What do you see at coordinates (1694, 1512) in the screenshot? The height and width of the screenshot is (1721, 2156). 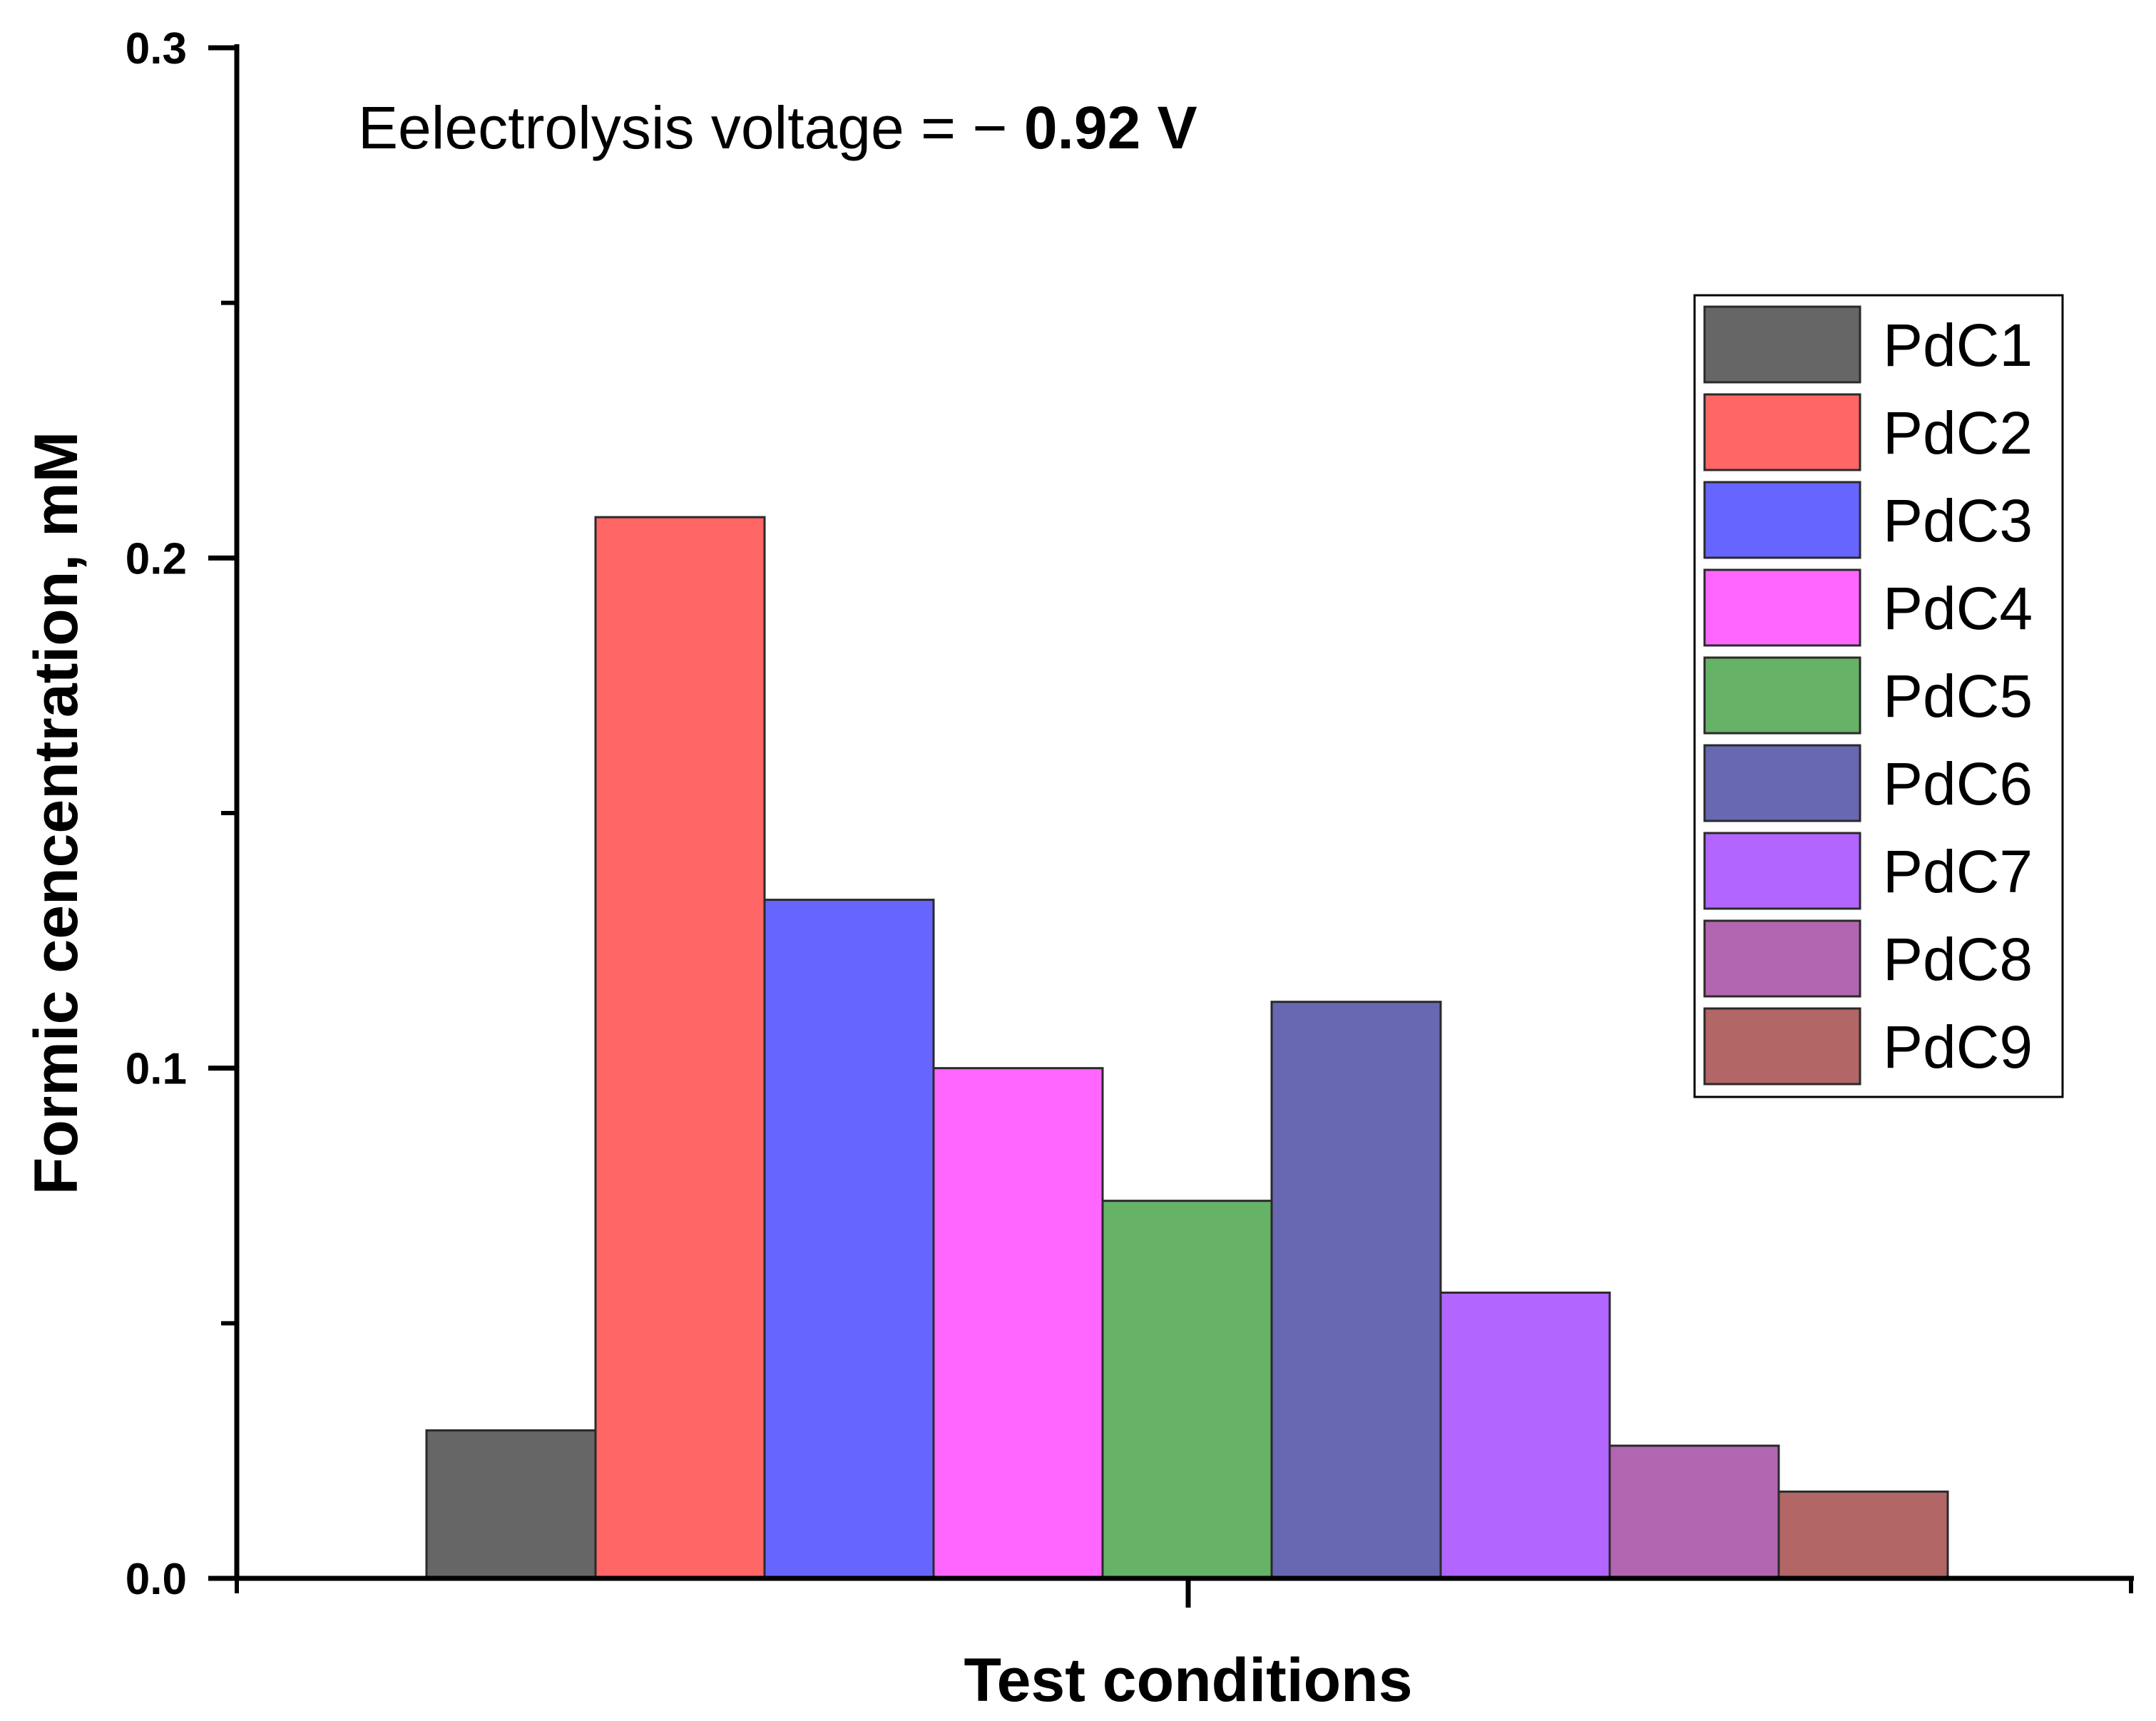 I see `bar-pdc8` at bounding box center [1694, 1512].